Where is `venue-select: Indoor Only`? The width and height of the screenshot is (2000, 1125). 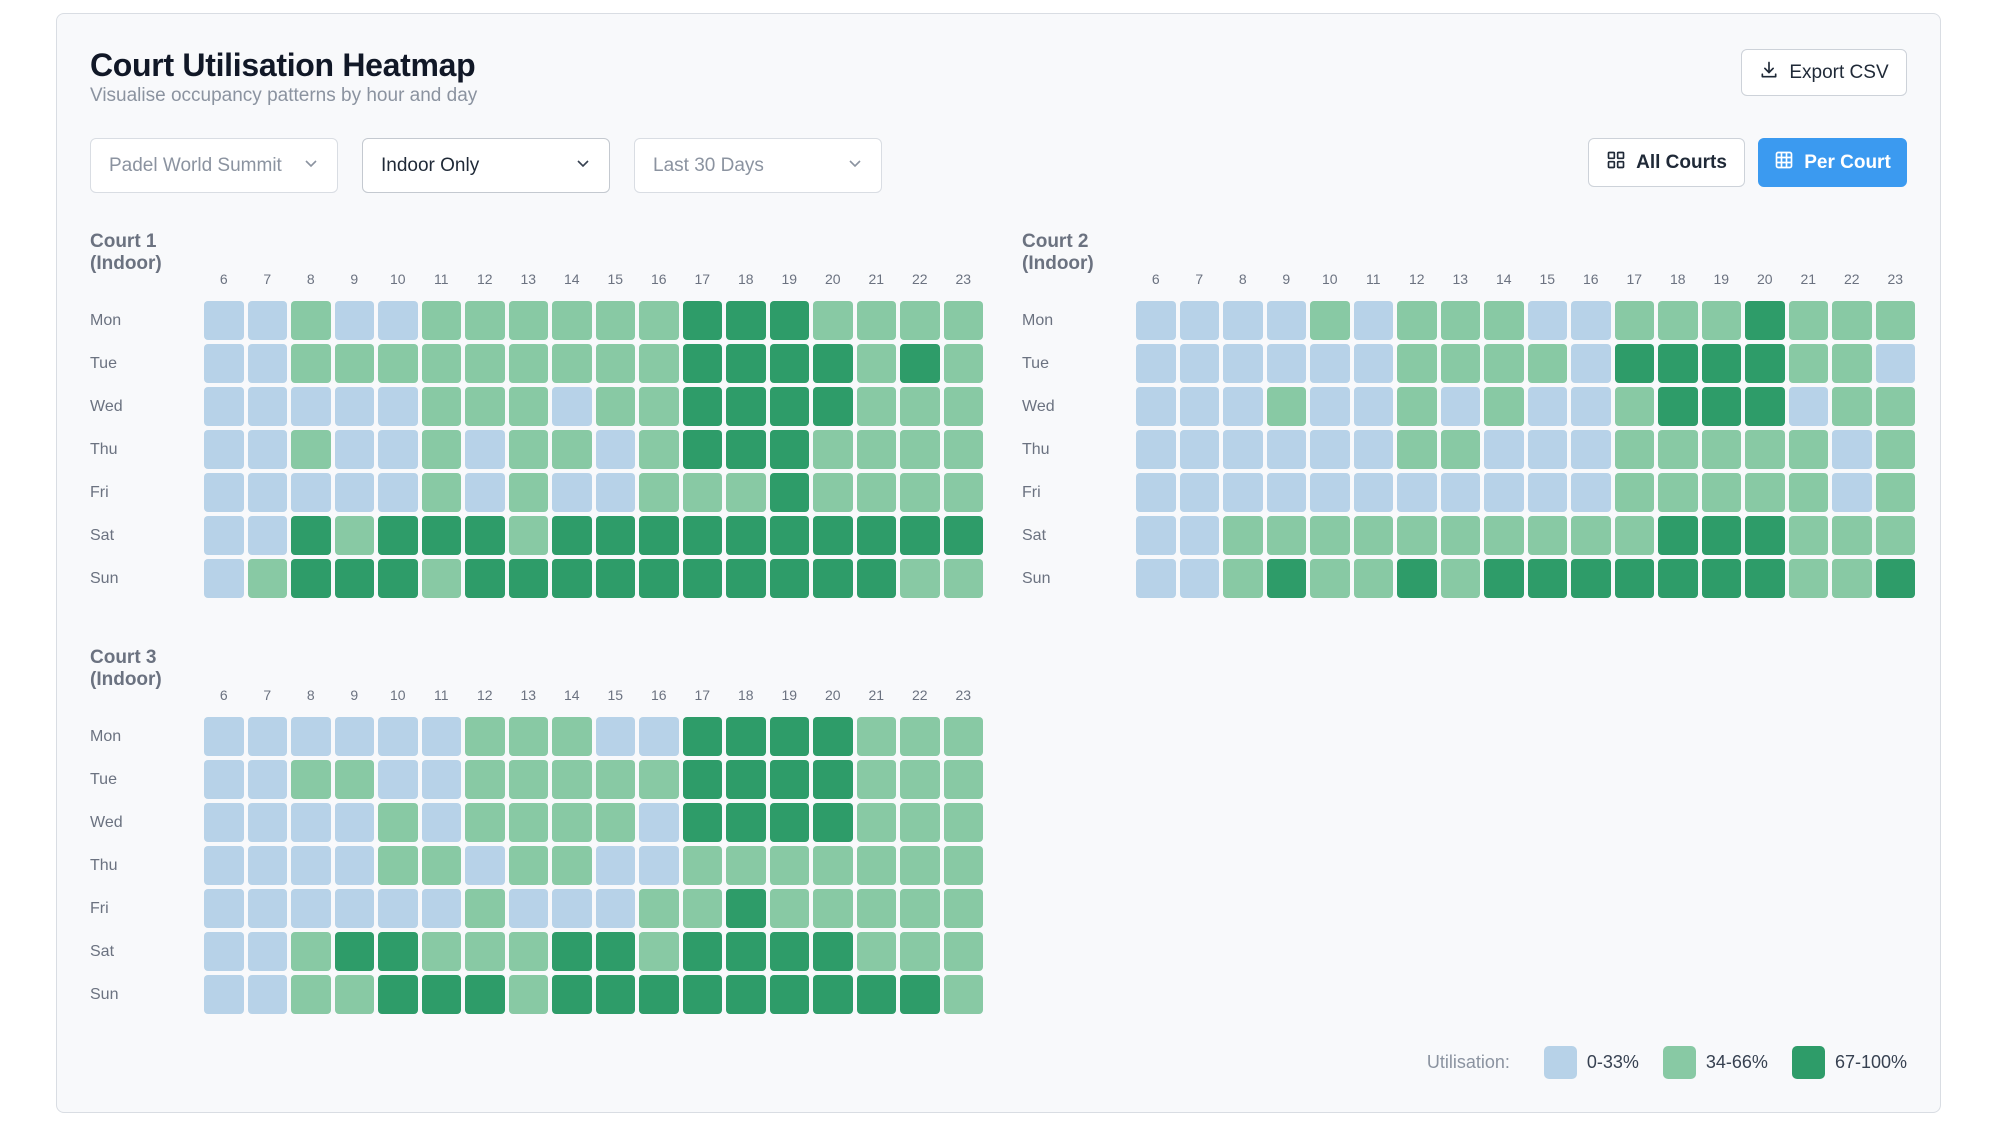 venue-select: Indoor Only is located at coordinates (486, 165).